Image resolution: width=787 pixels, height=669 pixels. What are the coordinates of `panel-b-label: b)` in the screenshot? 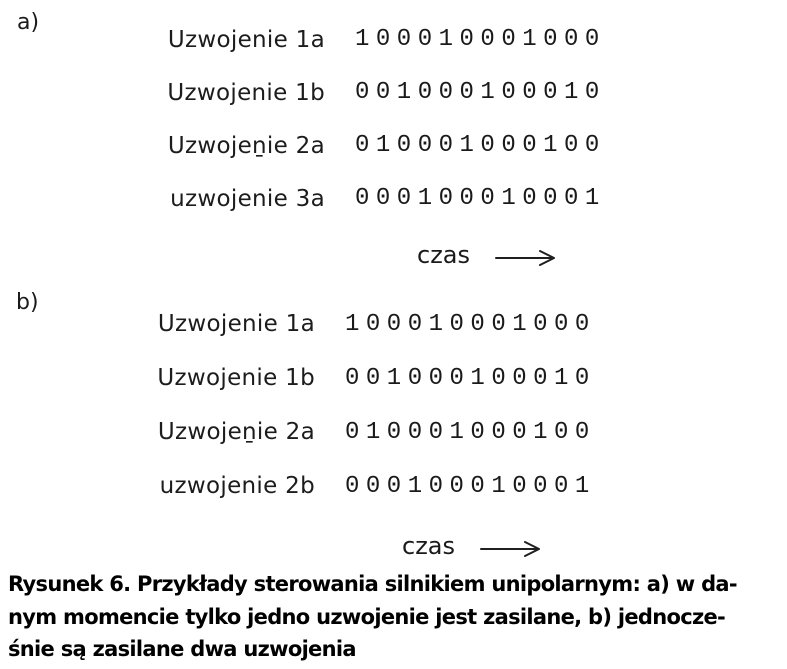 It's located at (27, 302).